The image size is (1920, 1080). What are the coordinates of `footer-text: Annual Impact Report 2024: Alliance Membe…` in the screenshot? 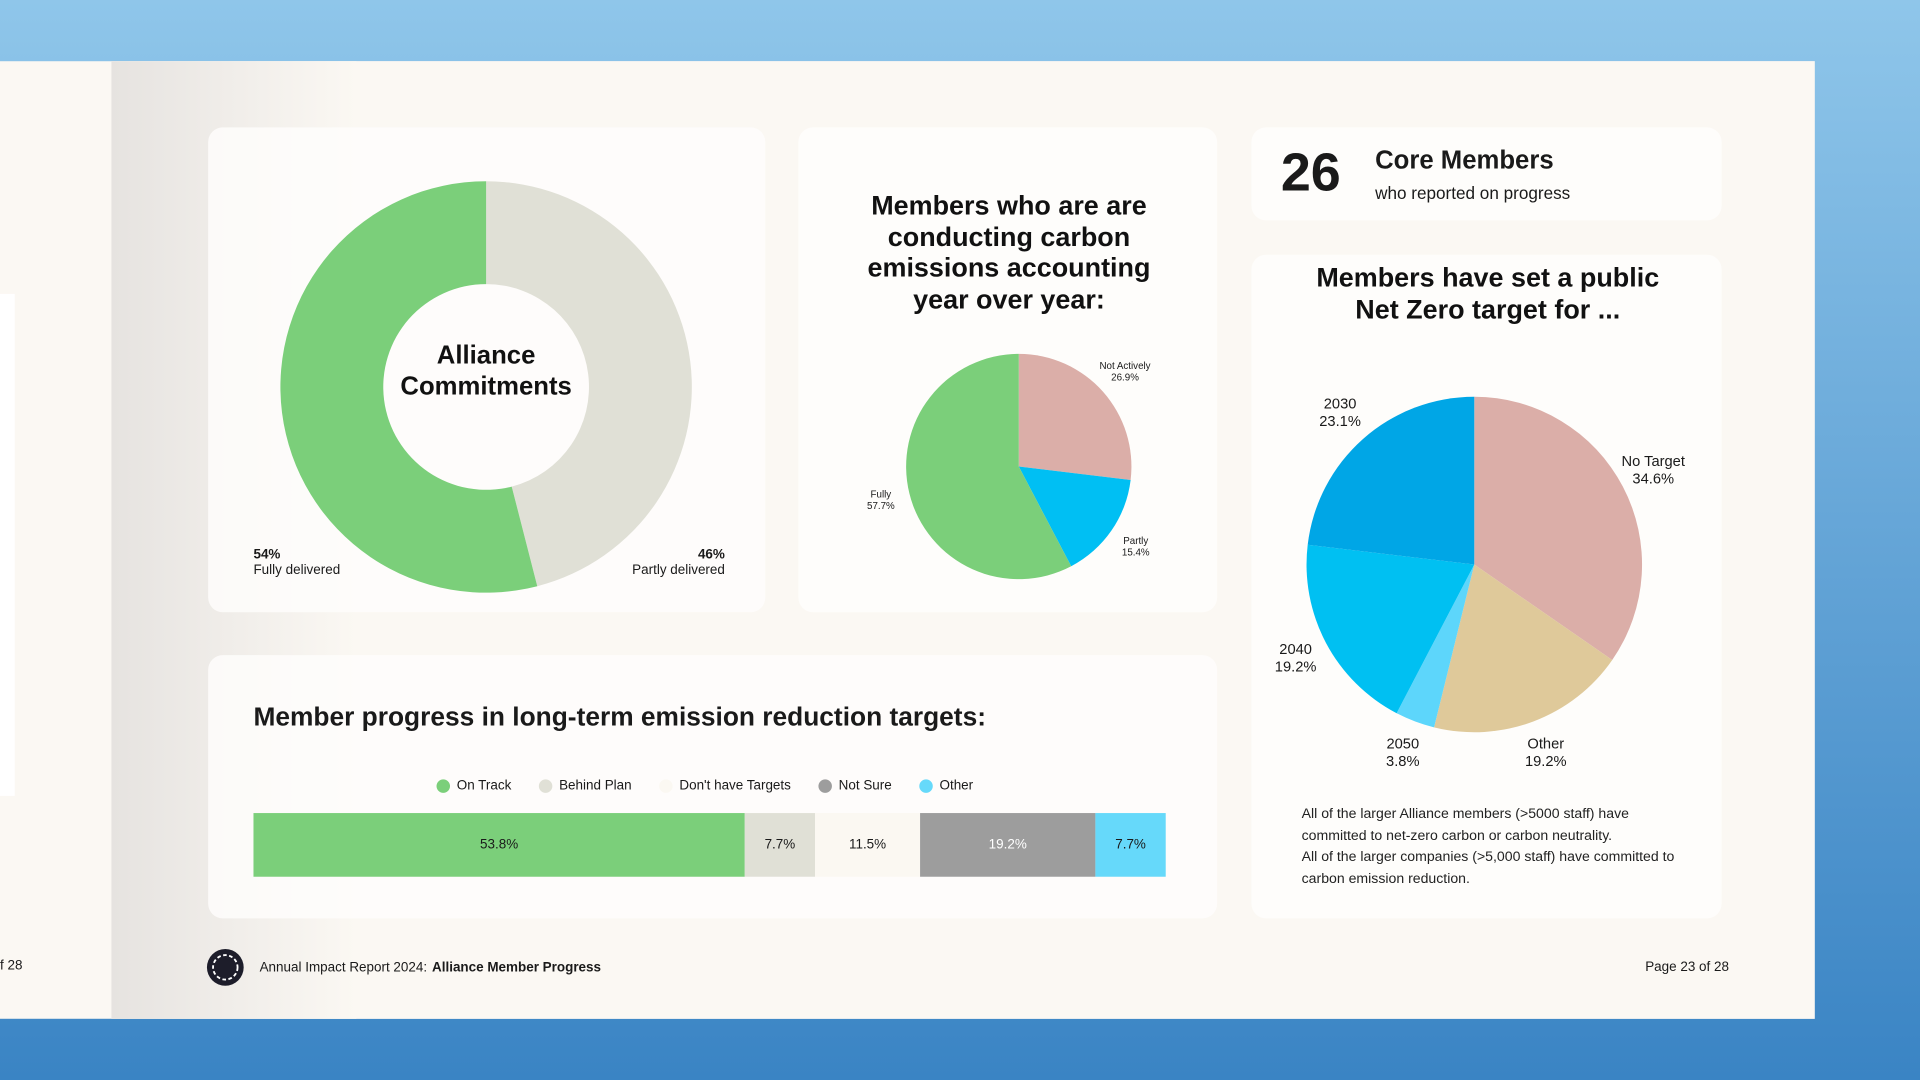 It's located at (430, 966).